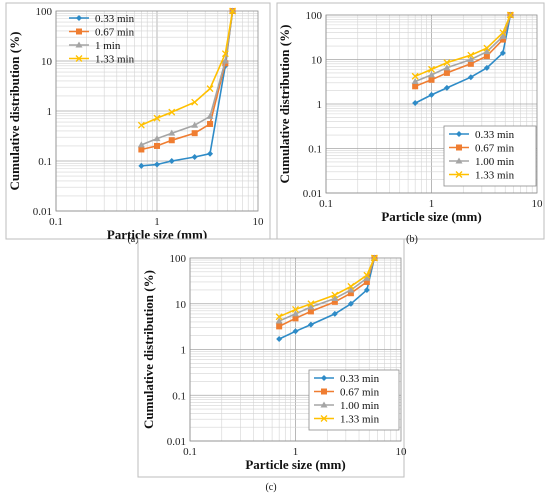 The image size is (550, 495). What do you see at coordinates (360, 406) in the screenshot?
I see `legend-label: 1.00 min` at bounding box center [360, 406].